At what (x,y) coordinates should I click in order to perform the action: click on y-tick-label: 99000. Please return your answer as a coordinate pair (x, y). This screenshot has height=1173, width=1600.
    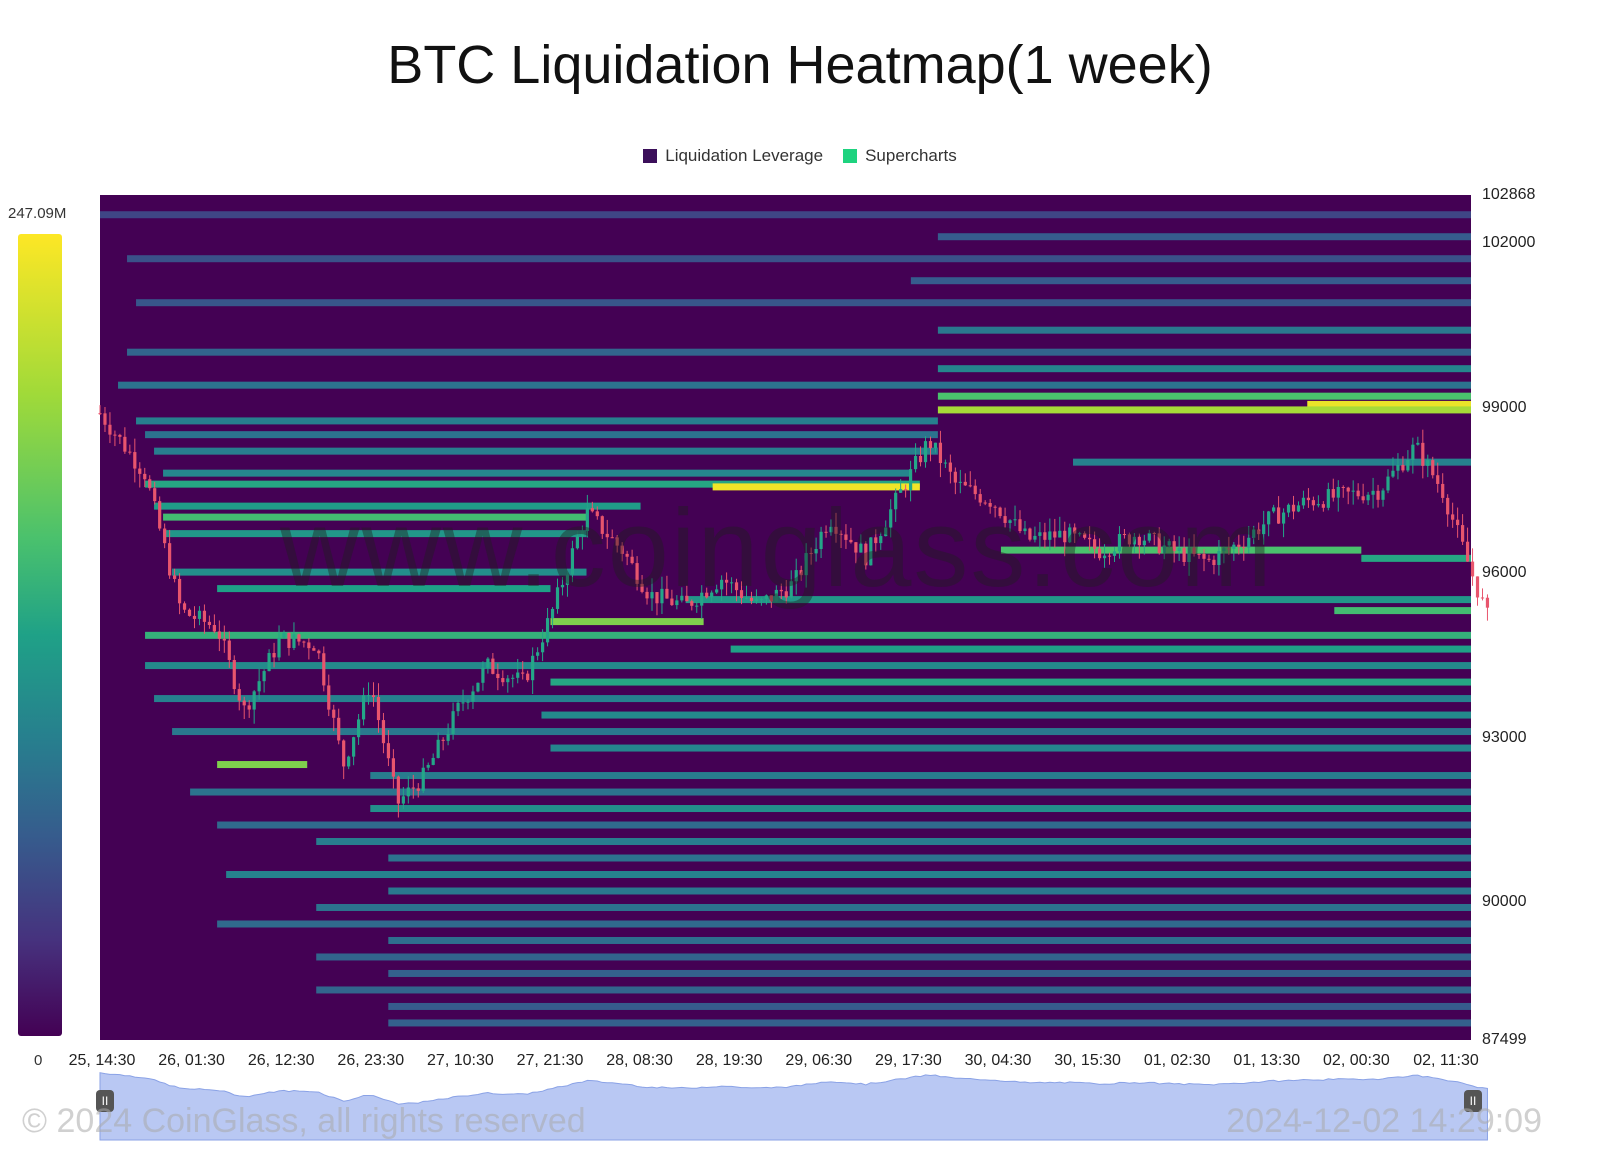
    Looking at the image, I should click on (1504, 407).